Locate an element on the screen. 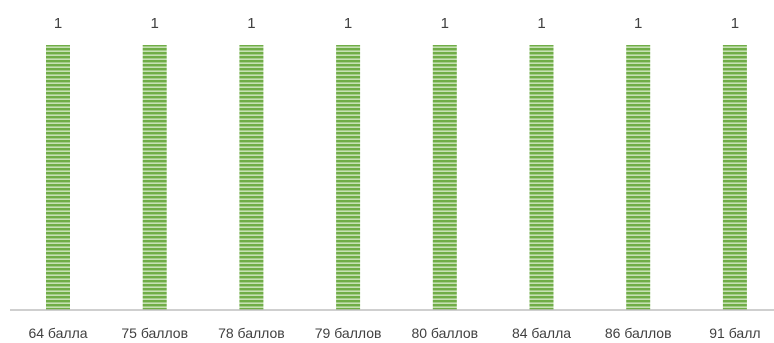 The image size is (774, 343). x-tick-label-2: 75 баллов is located at coordinates (154, 333).